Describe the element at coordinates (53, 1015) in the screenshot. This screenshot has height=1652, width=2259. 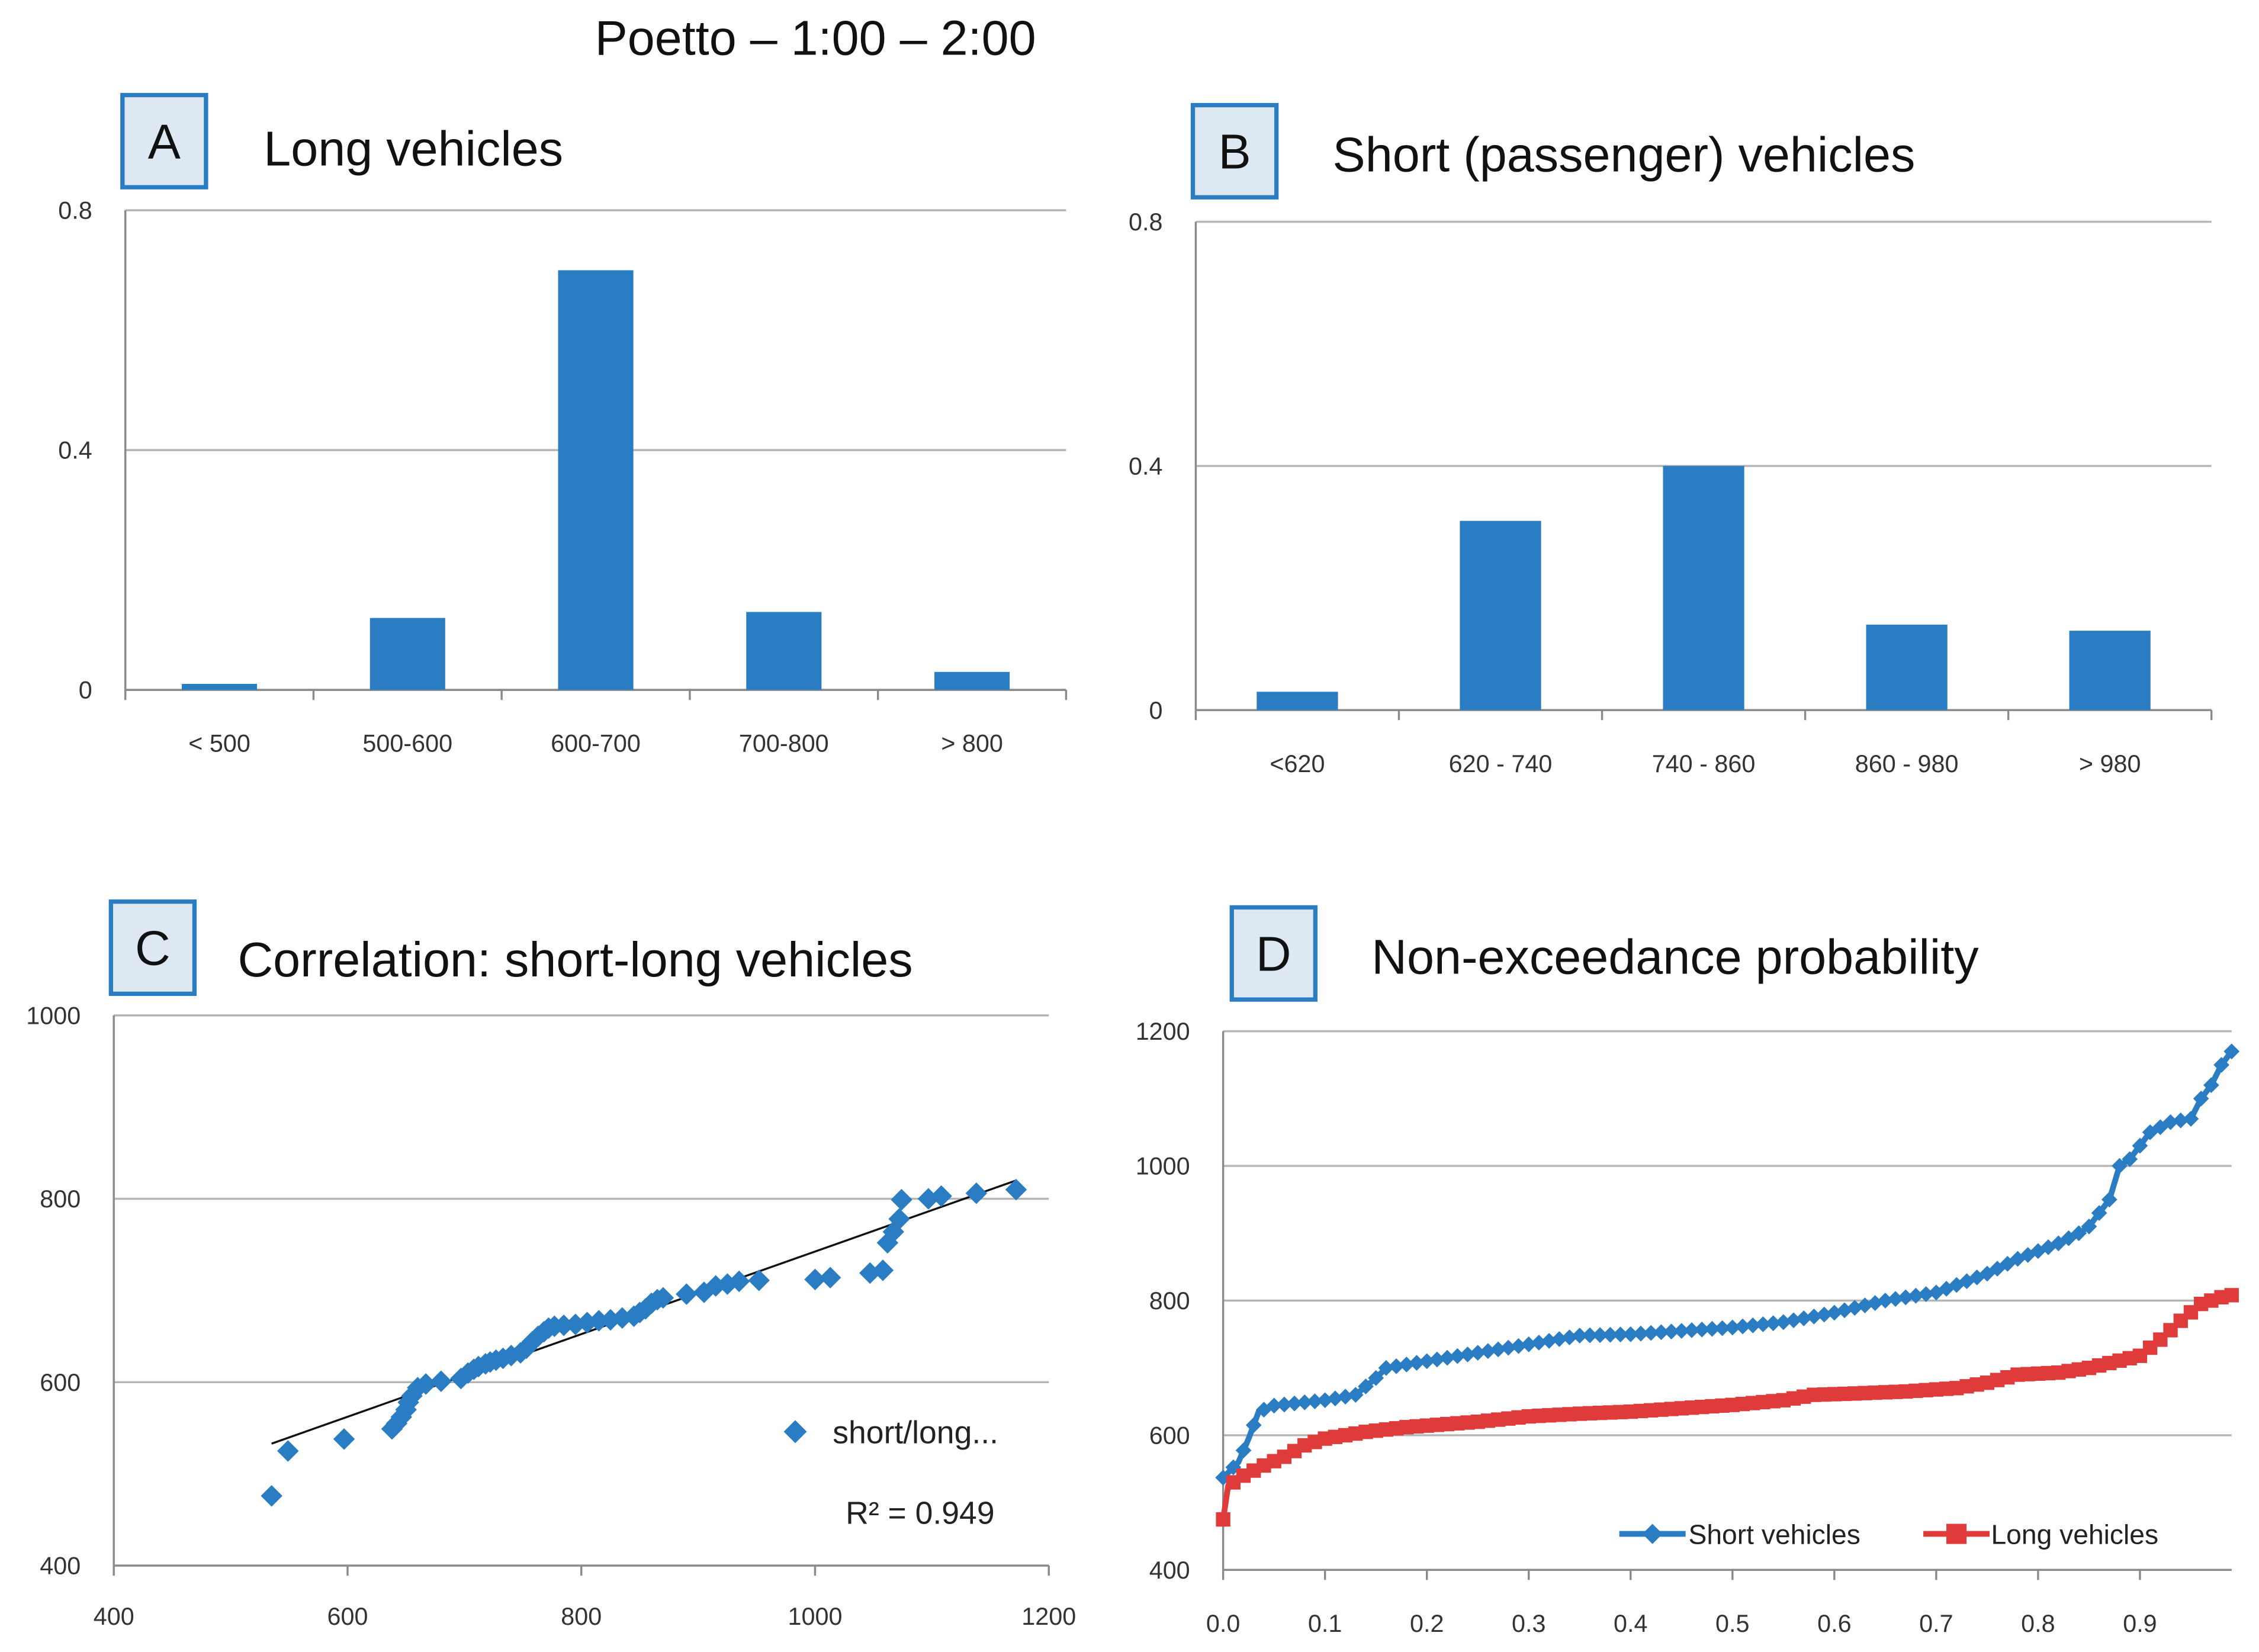
I see `y-tick-label: 1000` at that location.